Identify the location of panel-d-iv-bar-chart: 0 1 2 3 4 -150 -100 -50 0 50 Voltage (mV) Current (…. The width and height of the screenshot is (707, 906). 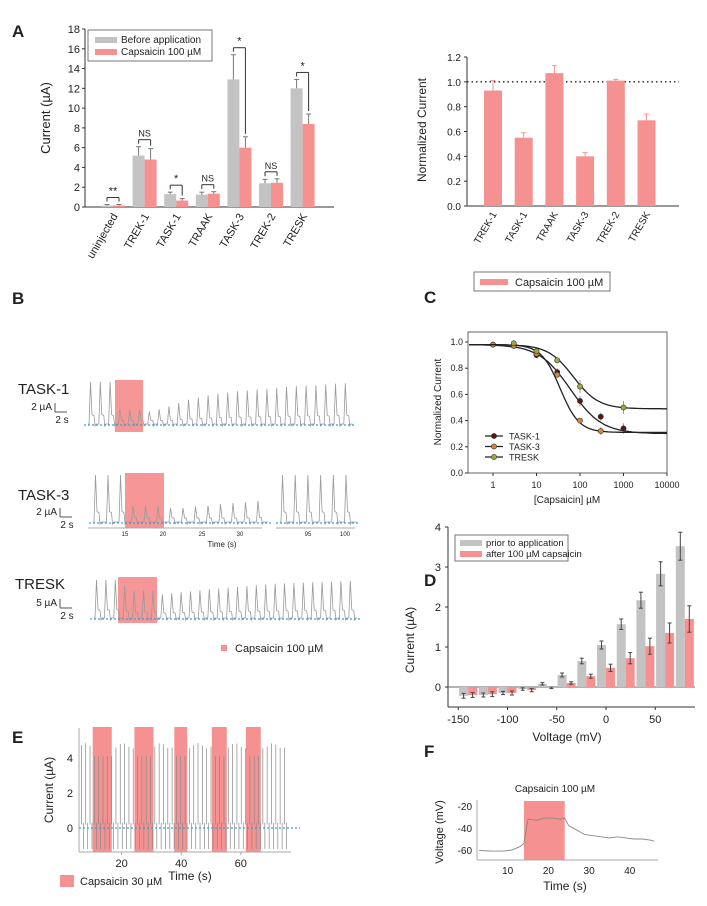
(549, 633).